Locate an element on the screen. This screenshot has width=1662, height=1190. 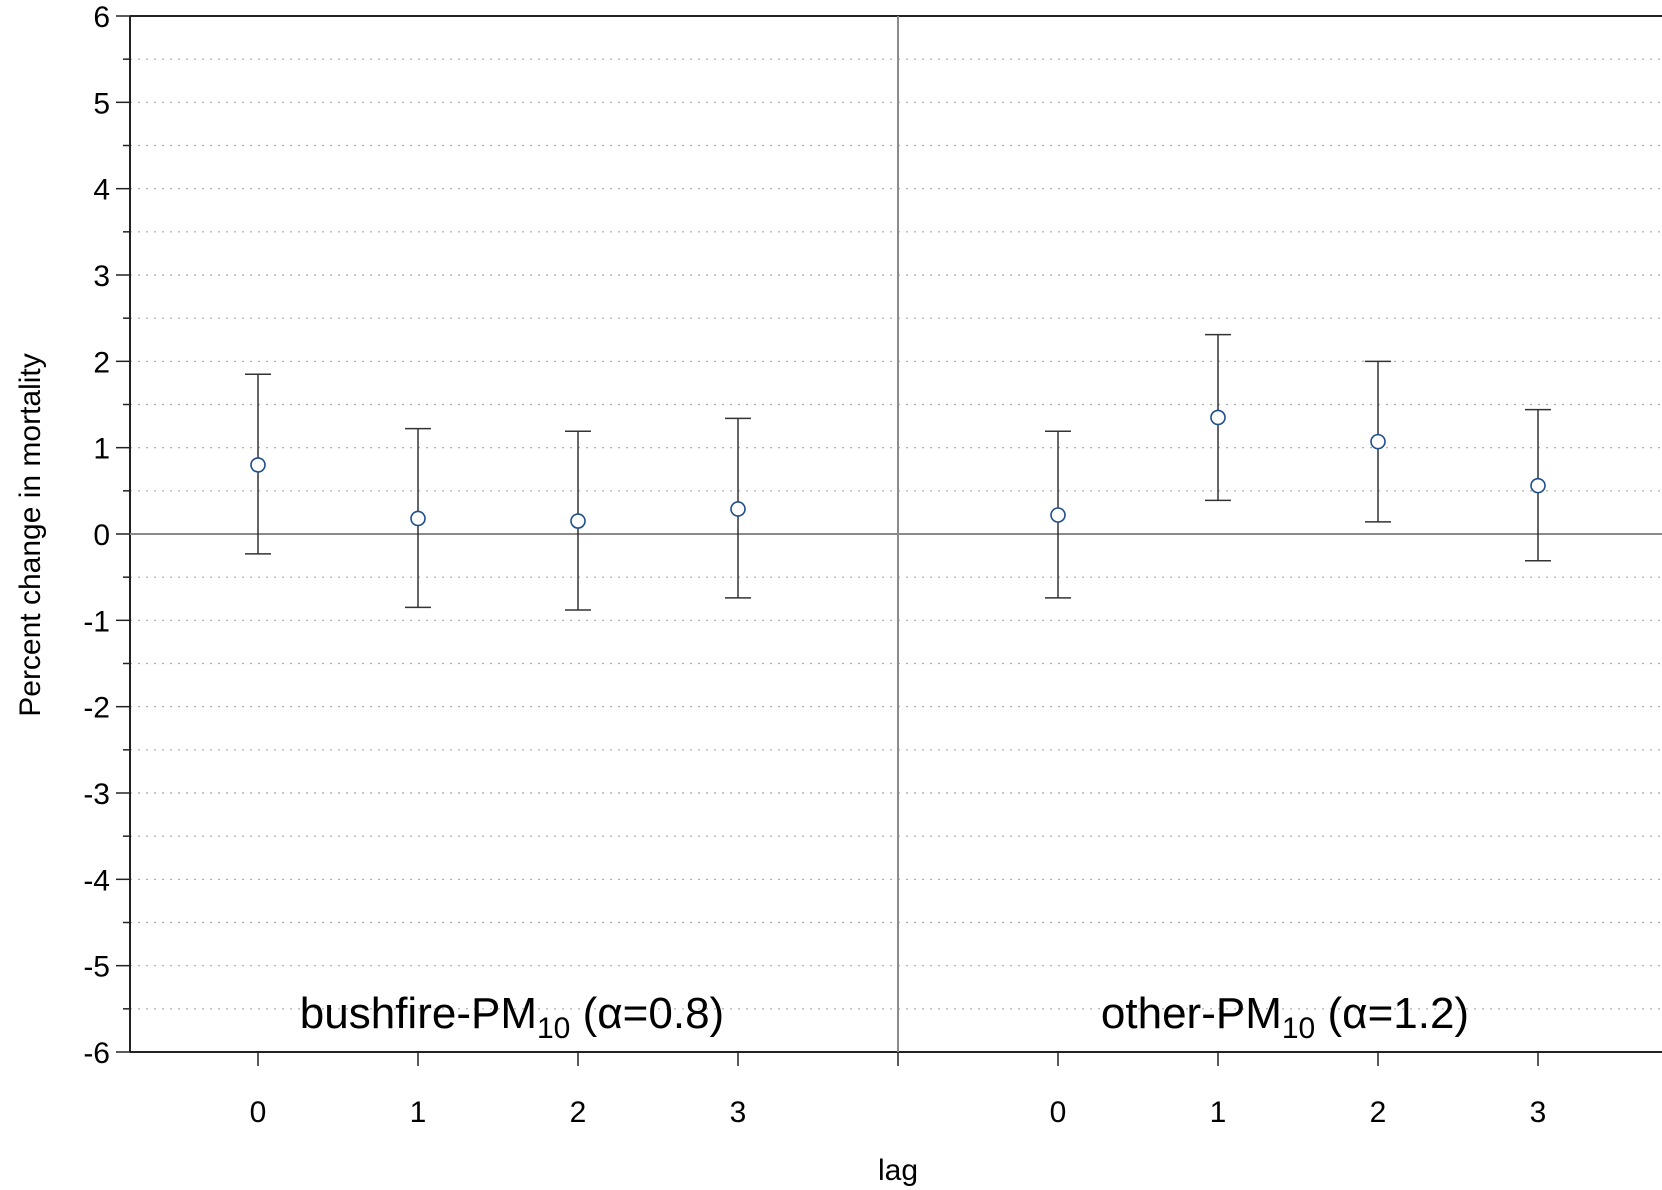
y-axis-title: Percent change in mortality is located at coordinates (30, 535).